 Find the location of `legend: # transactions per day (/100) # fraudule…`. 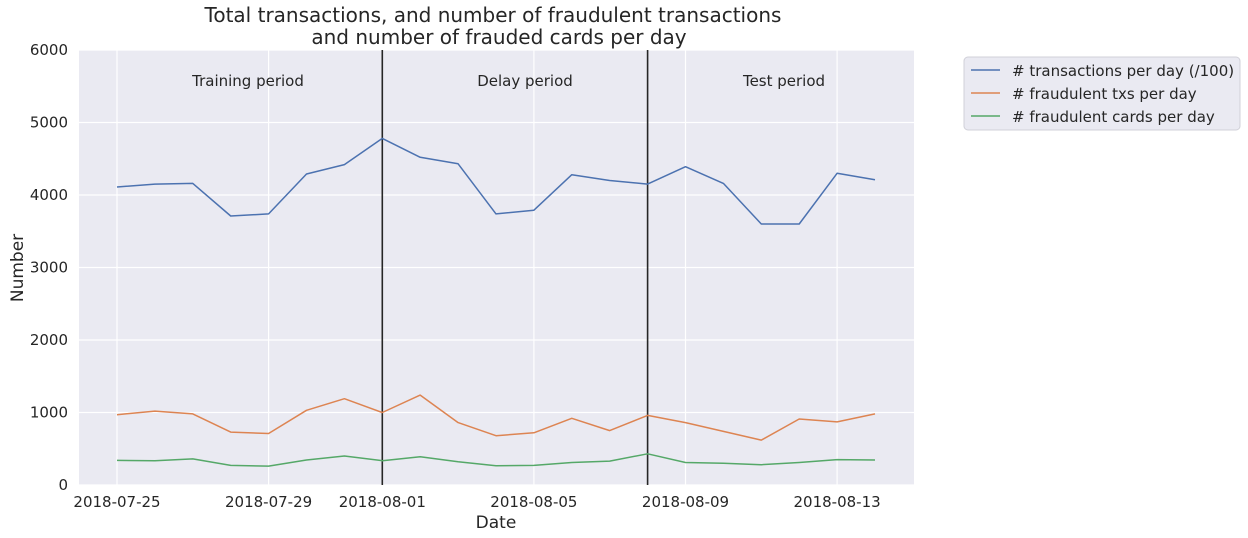

legend: # transactions per day (/100) # fraudule… is located at coordinates (1102, 93).